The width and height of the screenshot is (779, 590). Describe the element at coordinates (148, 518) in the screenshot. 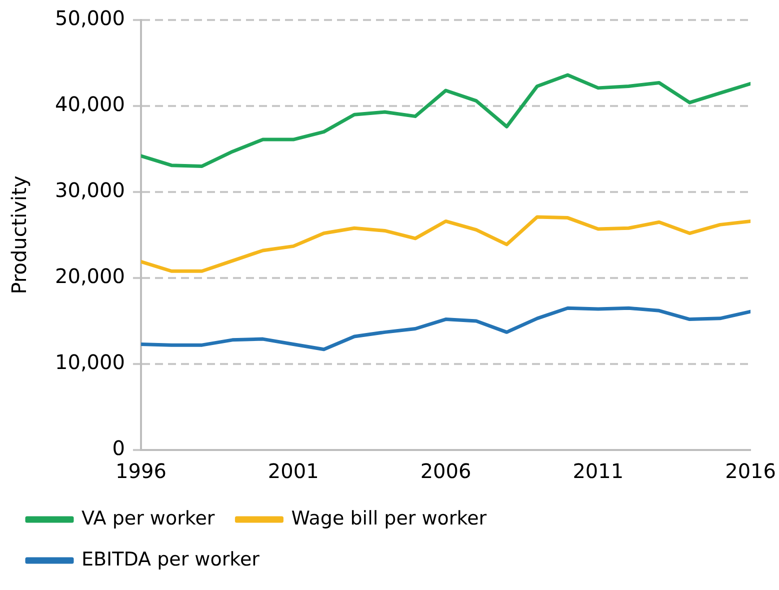

I see `legend-label: VA per worker` at that location.